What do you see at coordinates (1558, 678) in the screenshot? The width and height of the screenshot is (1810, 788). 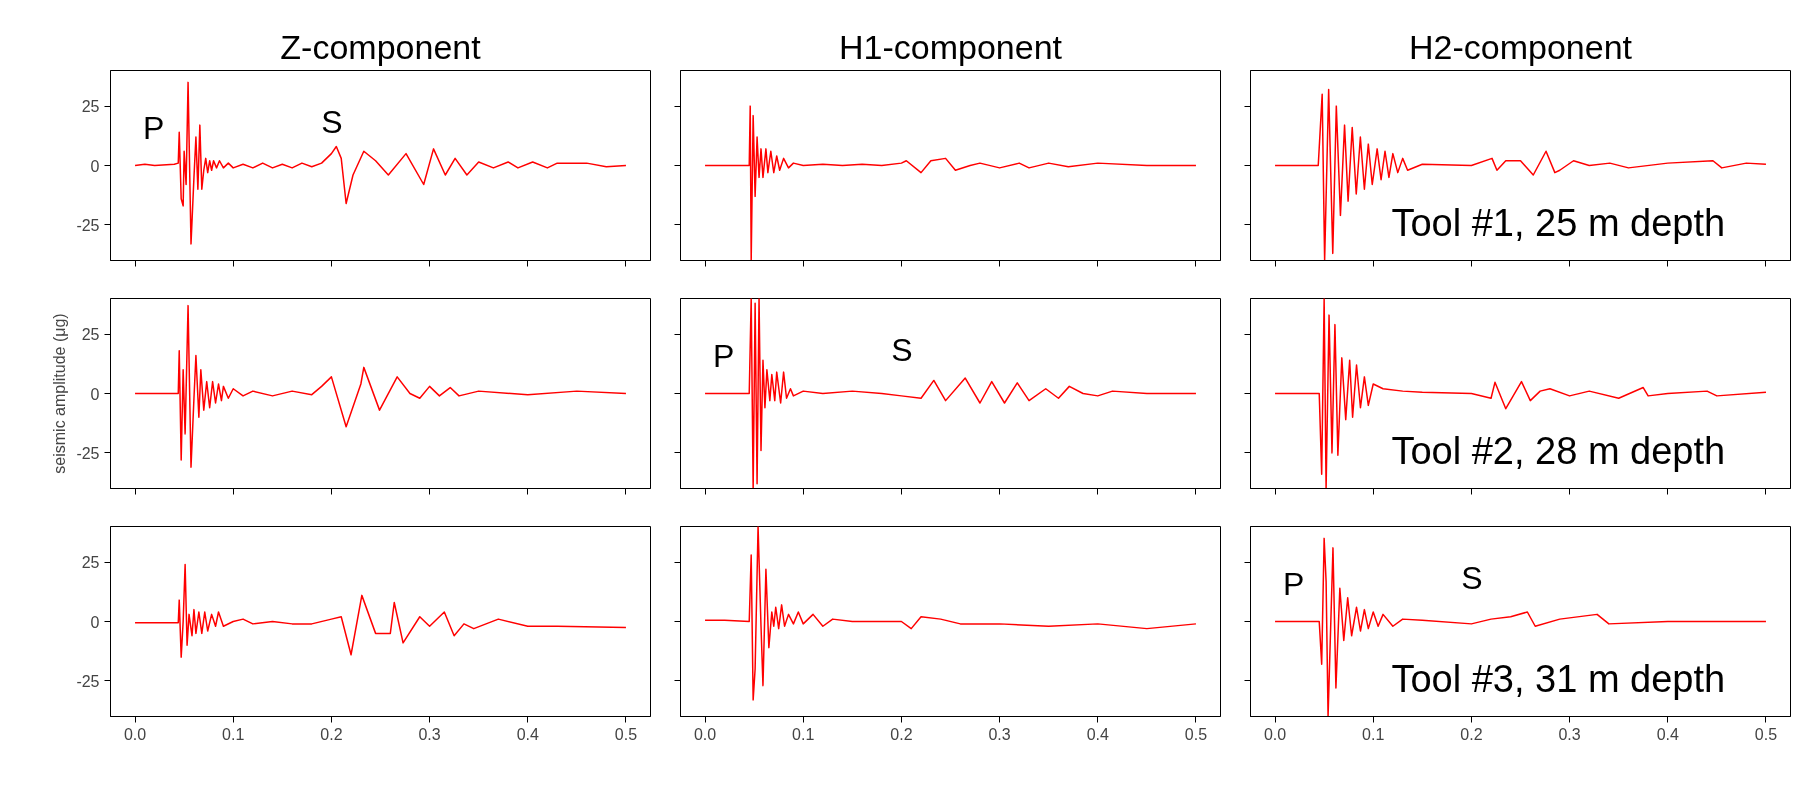 I see `annotation: Tool #3, 31 m depth` at bounding box center [1558, 678].